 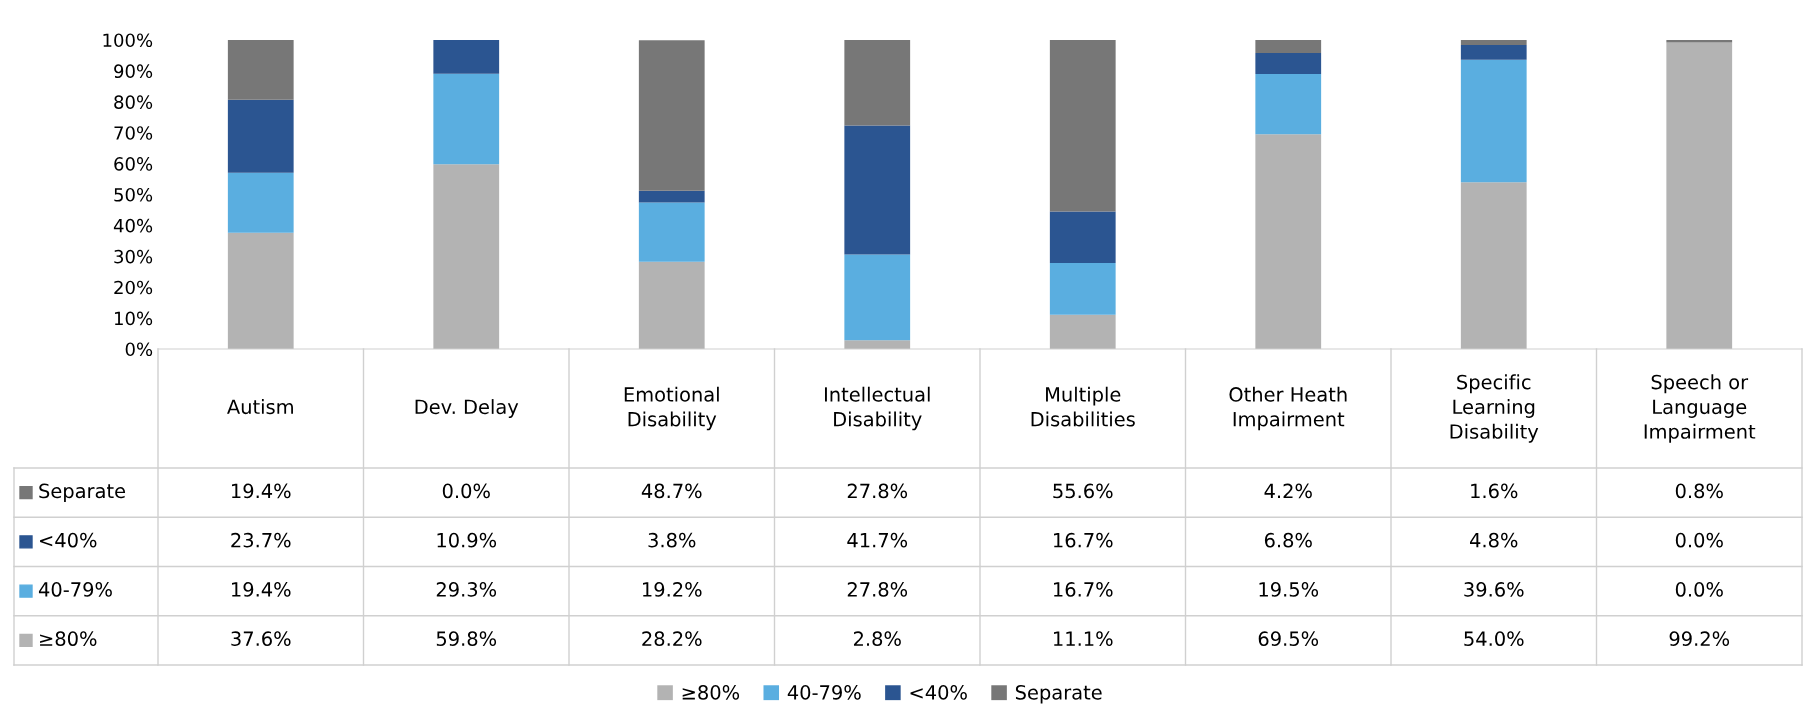 I want to click on x-tick-label: Other Heath Impairment, so click(x=1288, y=408).